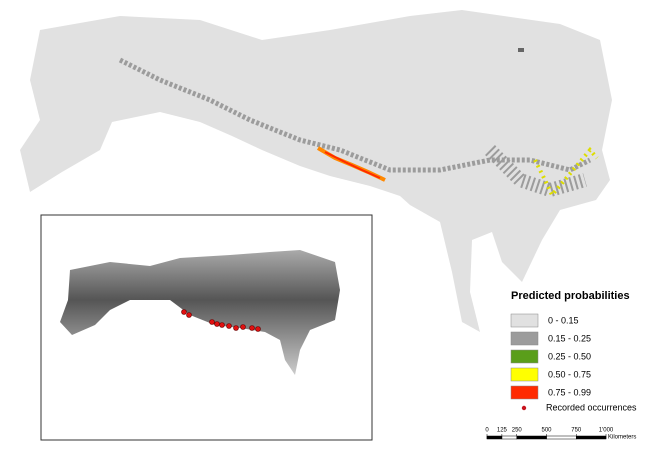 The image size is (672, 455). What do you see at coordinates (622, 438) in the screenshot?
I see `scale-unit: Kilometers` at bounding box center [622, 438].